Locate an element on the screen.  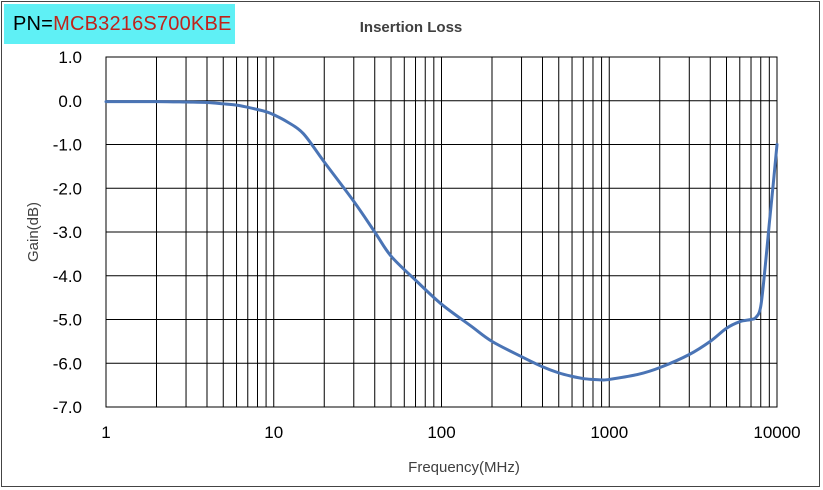
x-tick-label: 1 is located at coordinates (105, 432).